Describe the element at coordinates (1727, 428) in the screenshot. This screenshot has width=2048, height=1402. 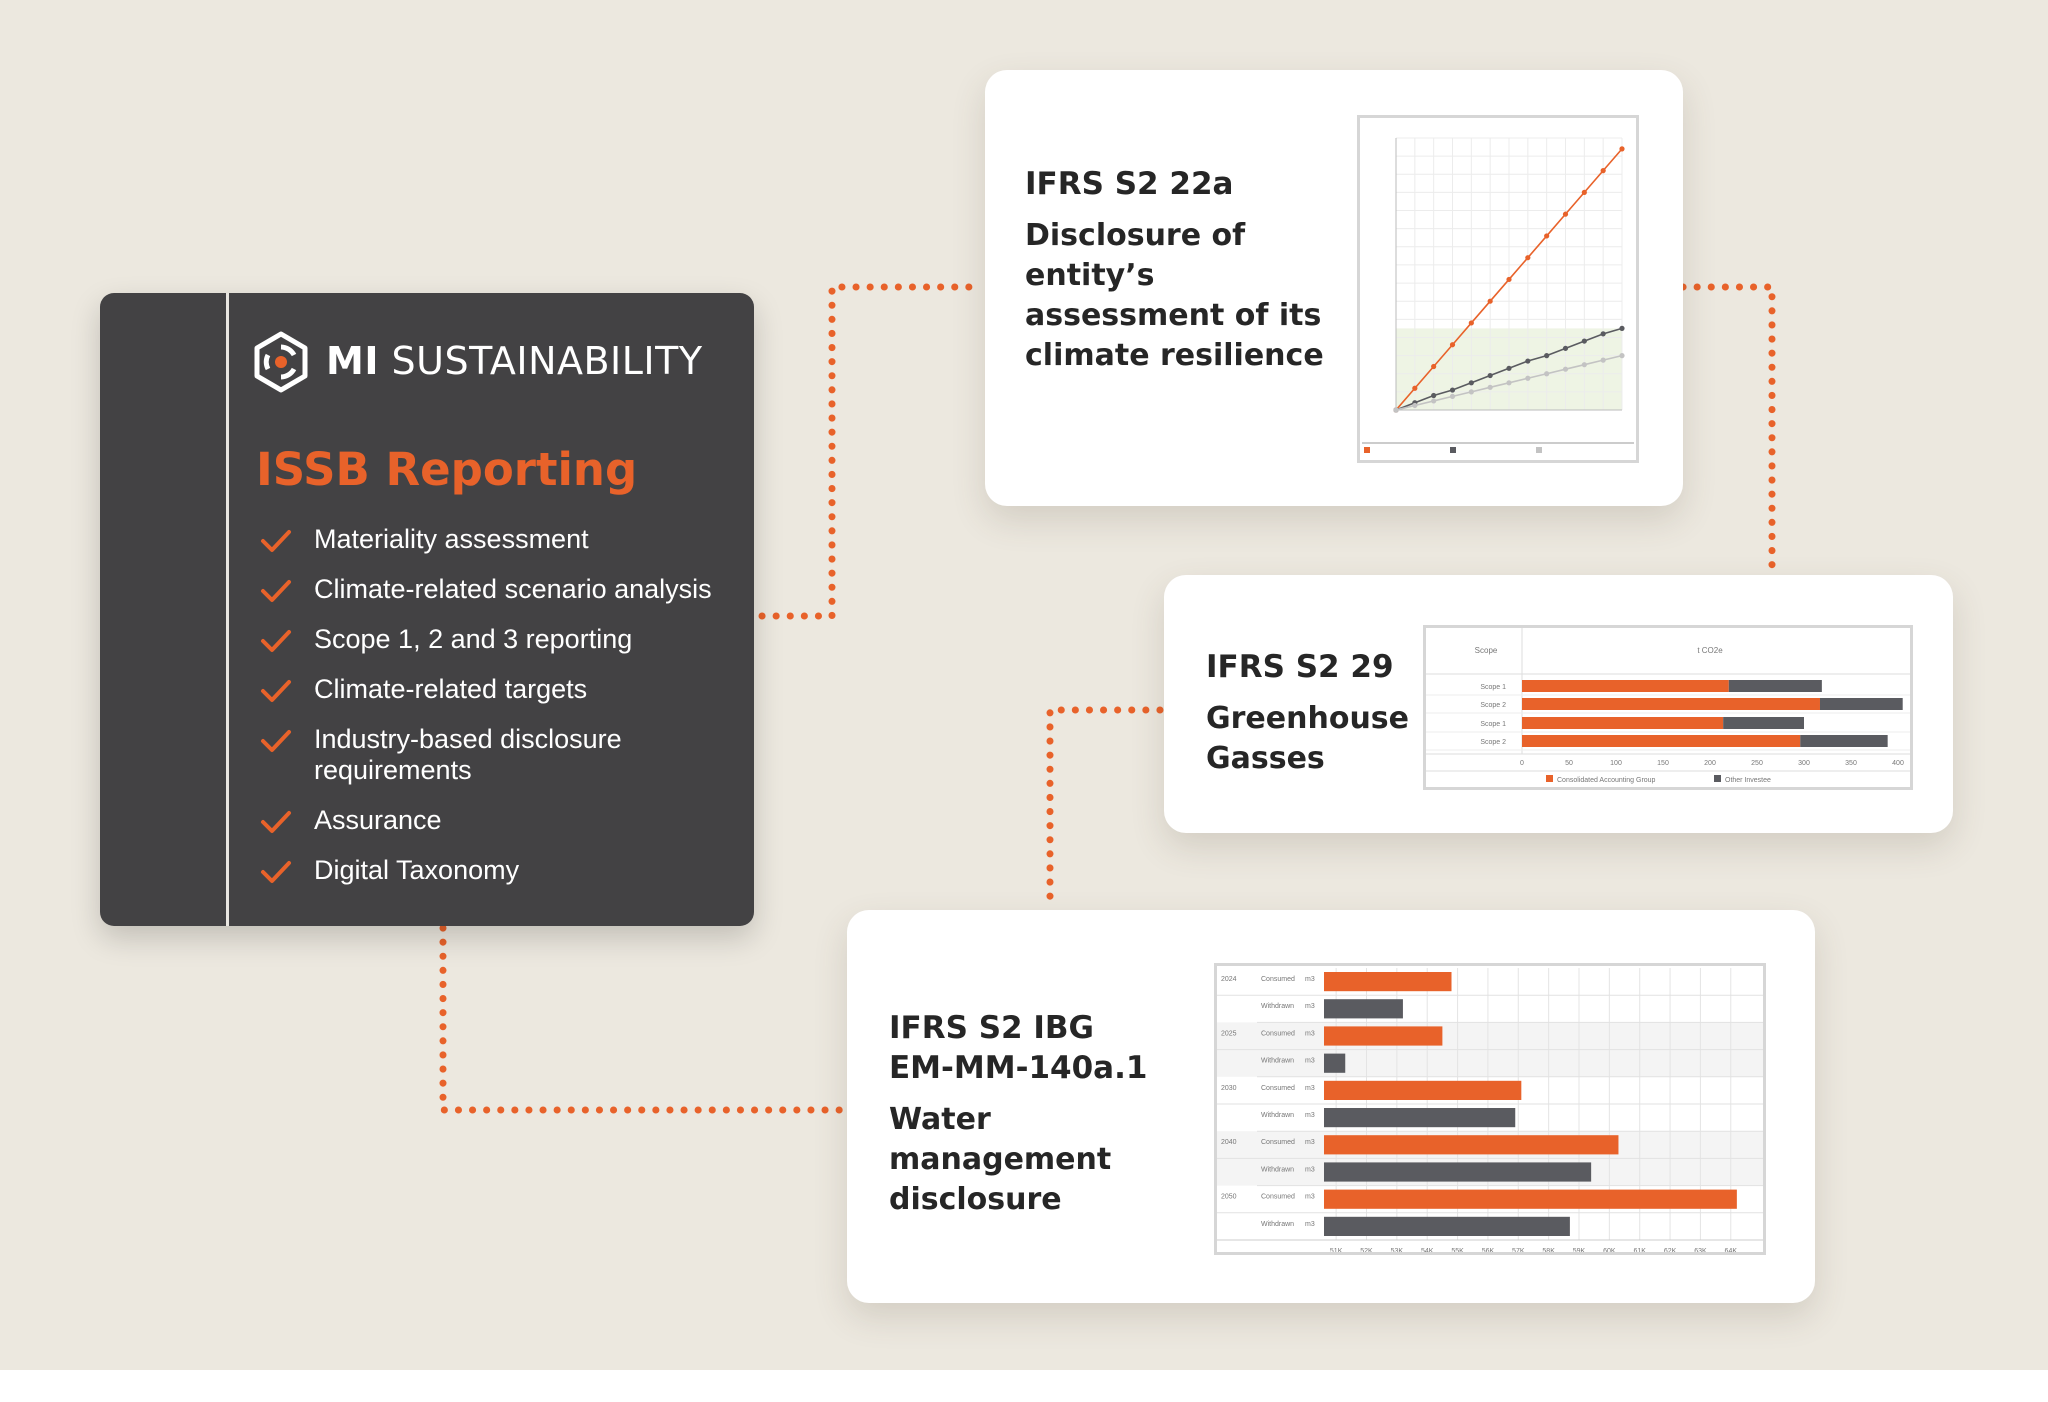
I see `connector-resilience-to-ghg` at that location.